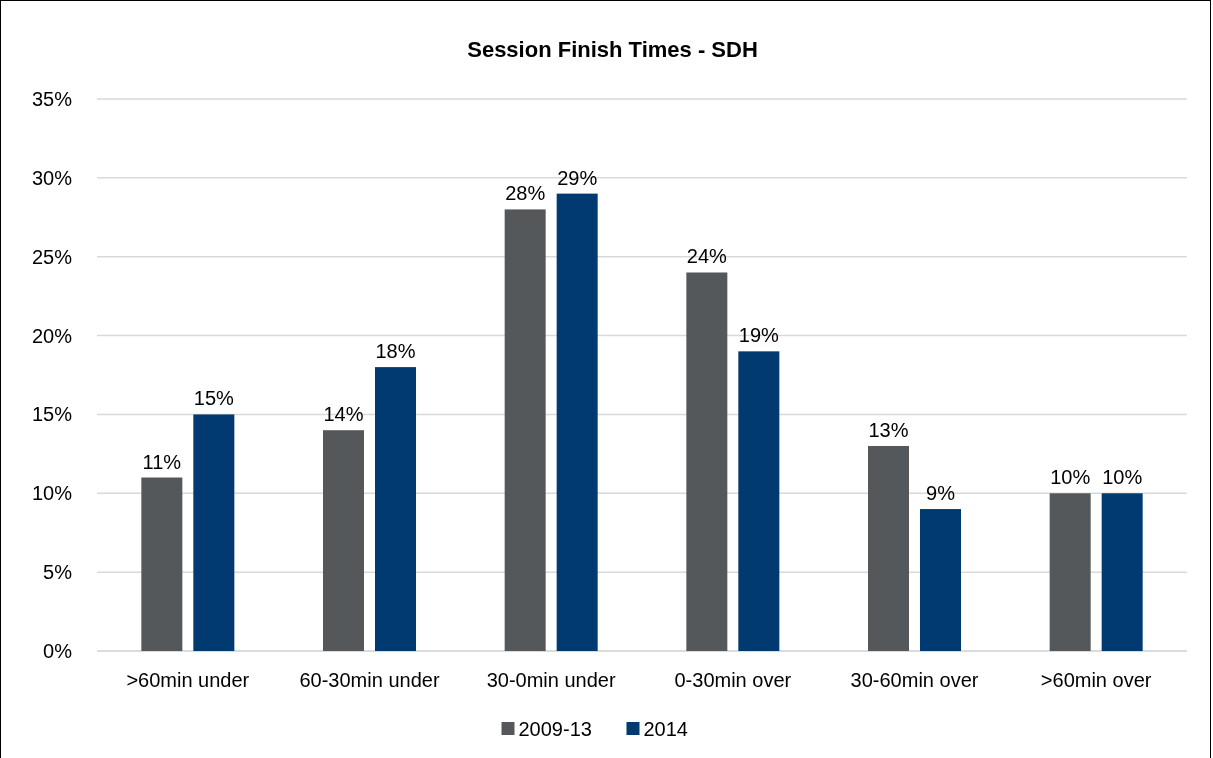  What do you see at coordinates (551, 680) in the screenshot?
I see `x-tick-label: 30-0min under` at bounding box center [551, 680].